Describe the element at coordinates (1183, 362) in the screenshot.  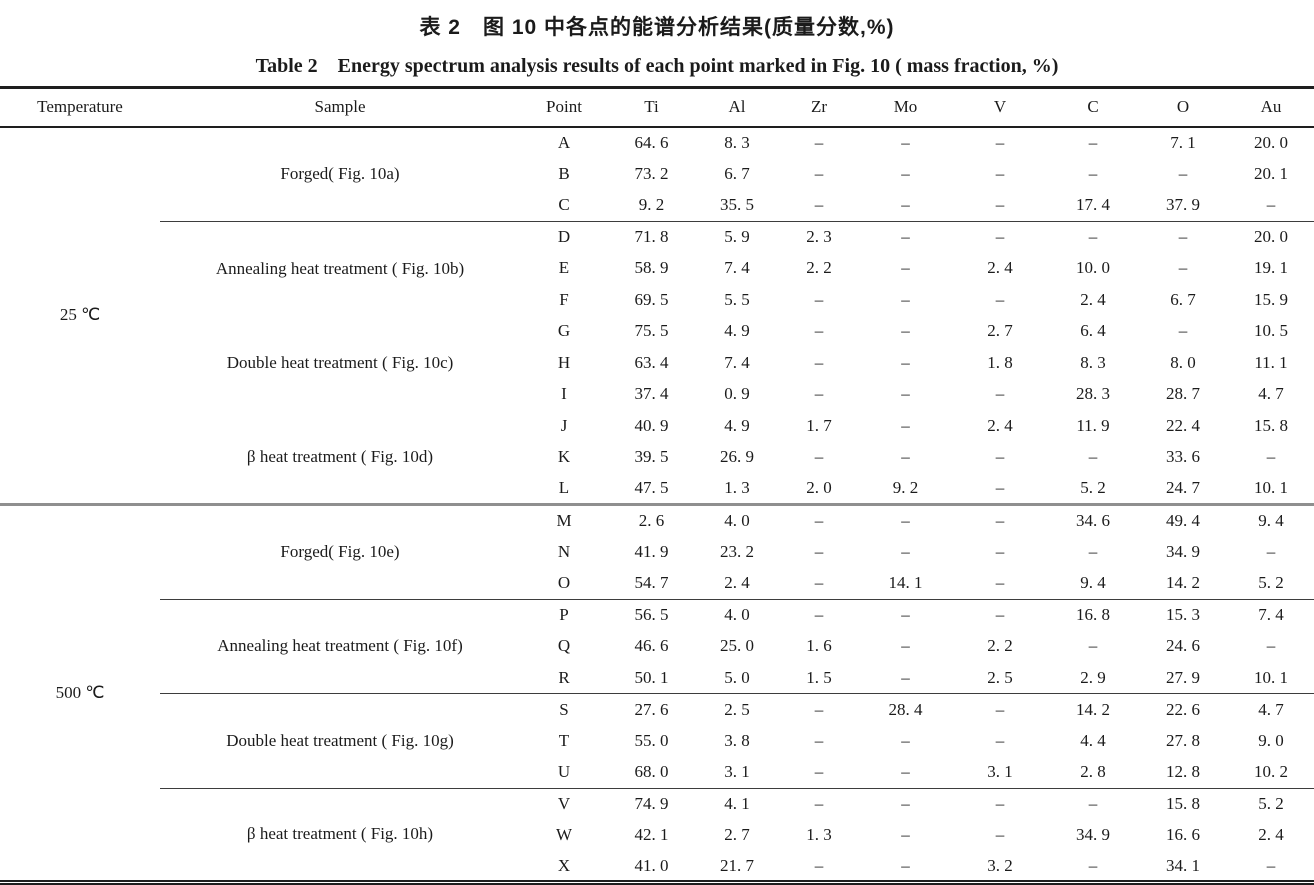
I see `cell-o: 8. 0` at that location.